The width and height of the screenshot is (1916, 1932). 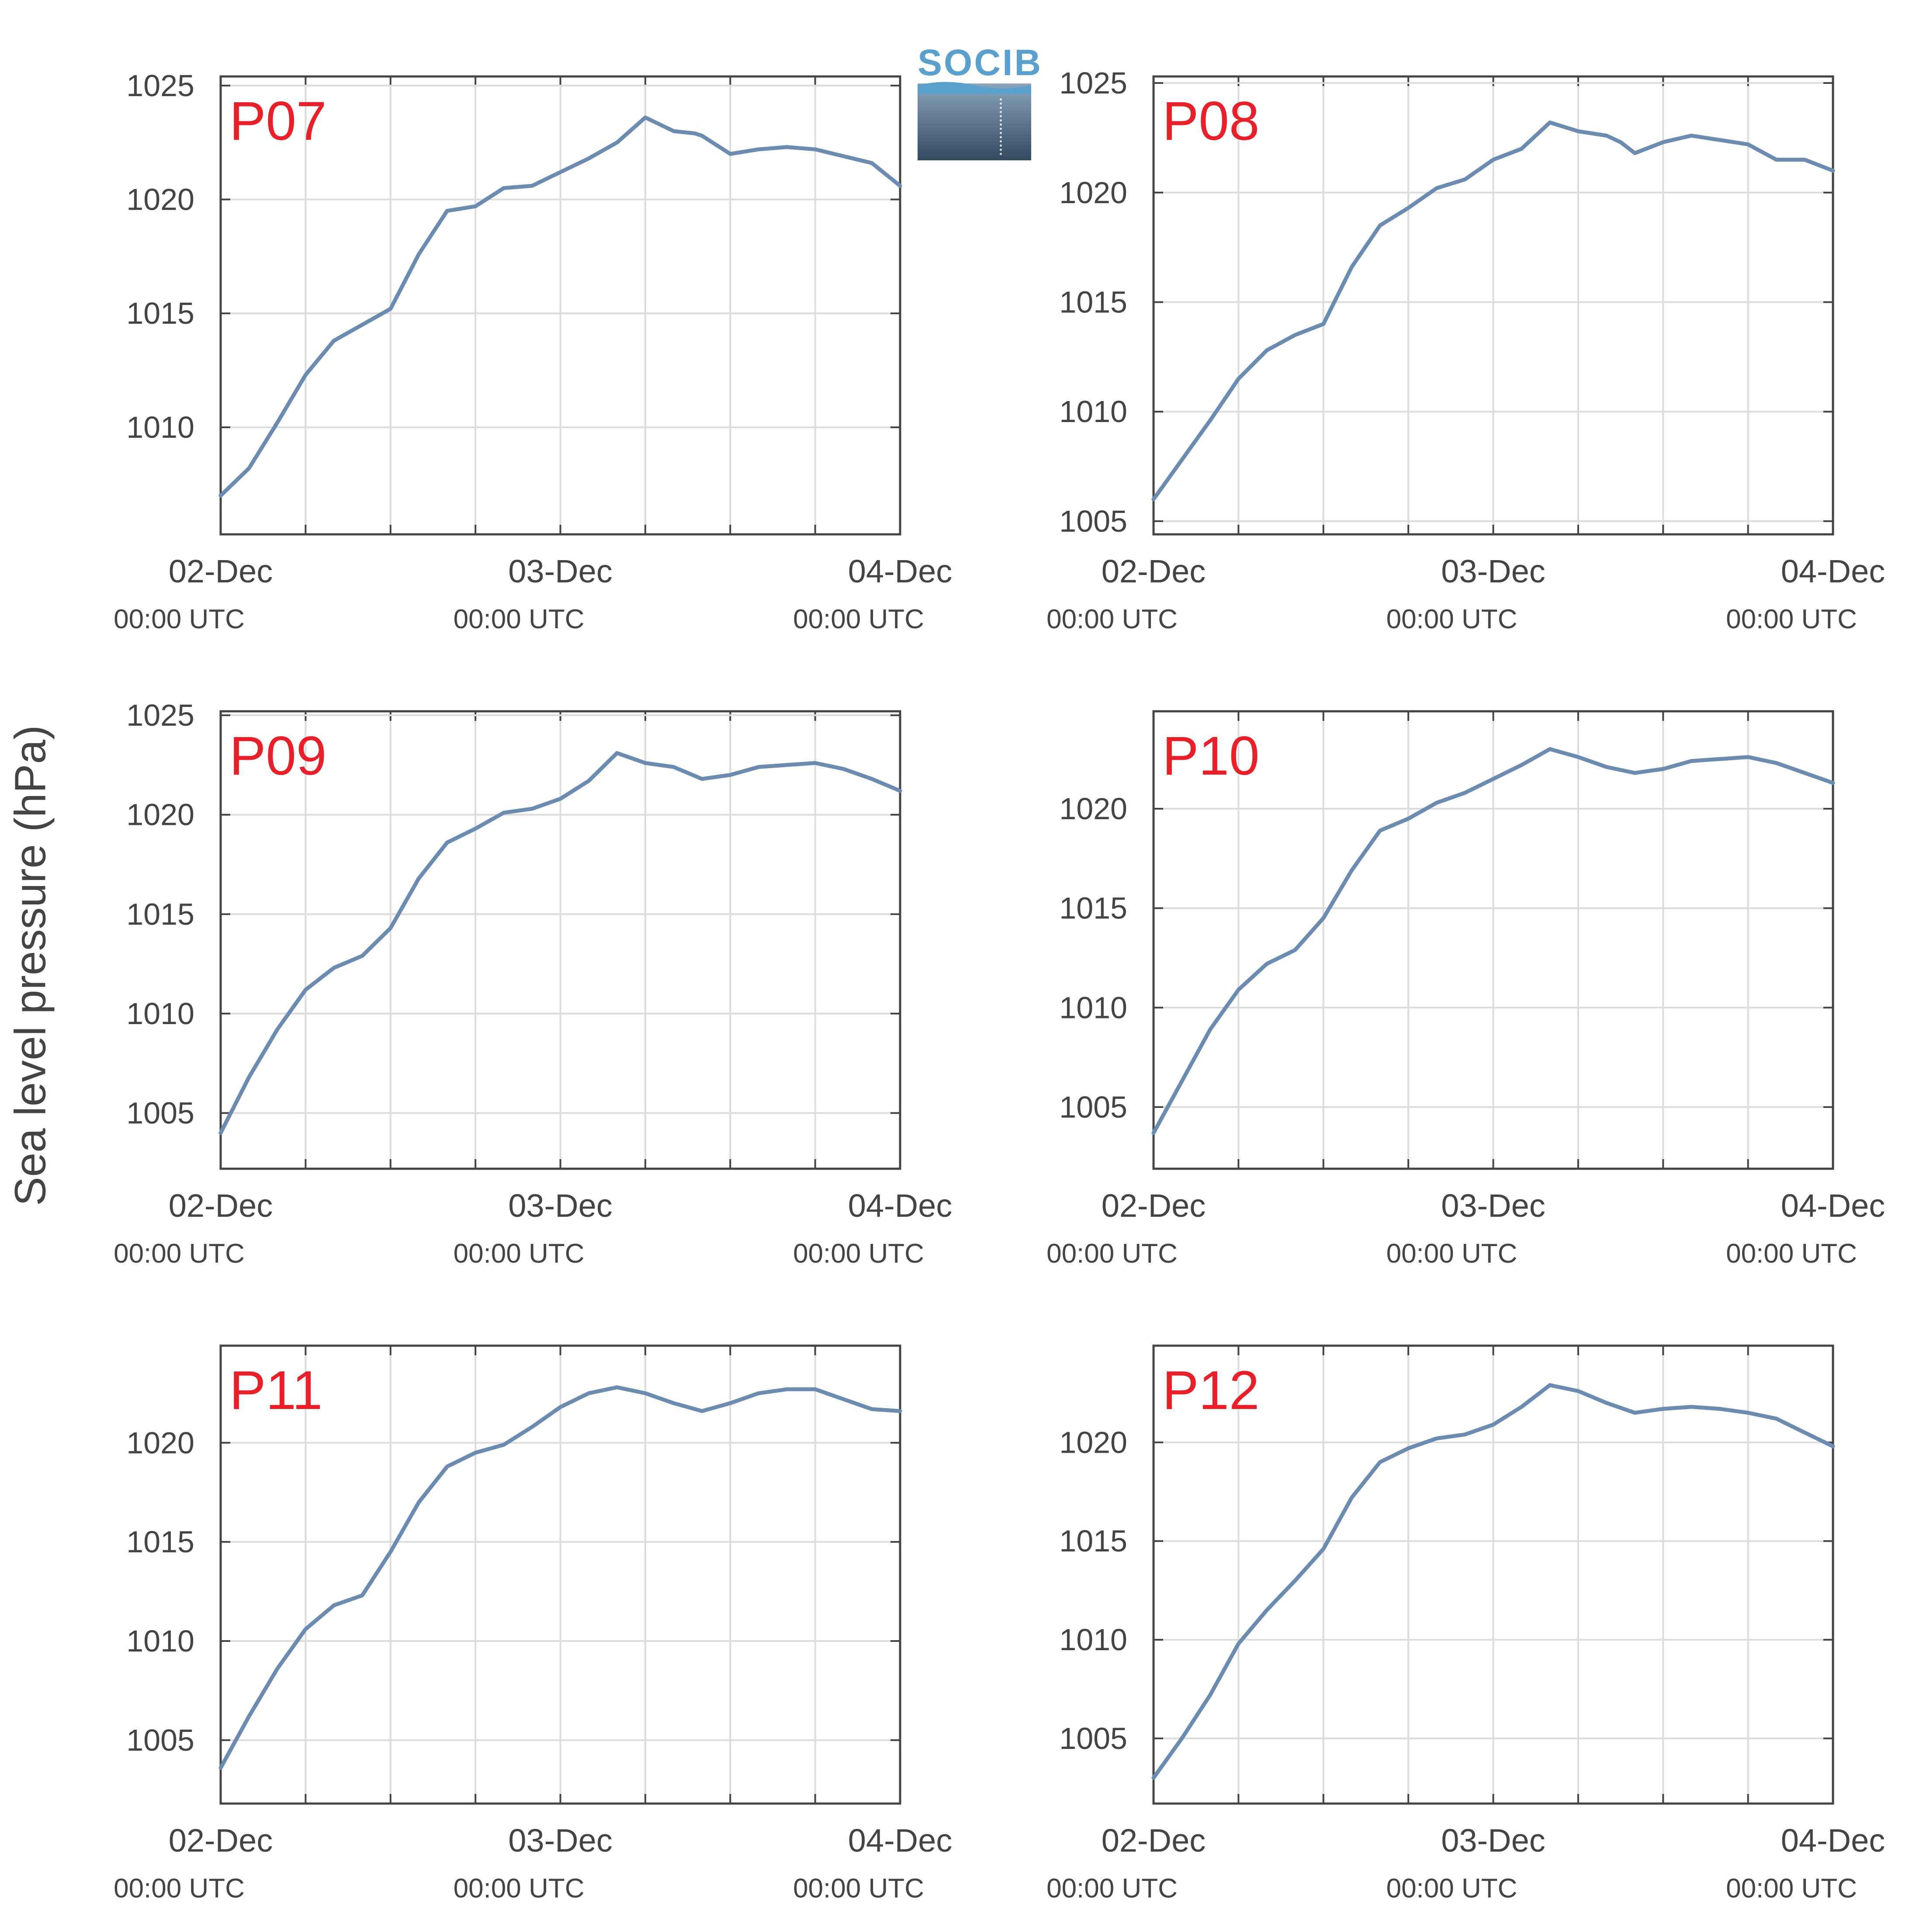 I want to click on panel-tag: P12, so click(x=1210, y=1390).